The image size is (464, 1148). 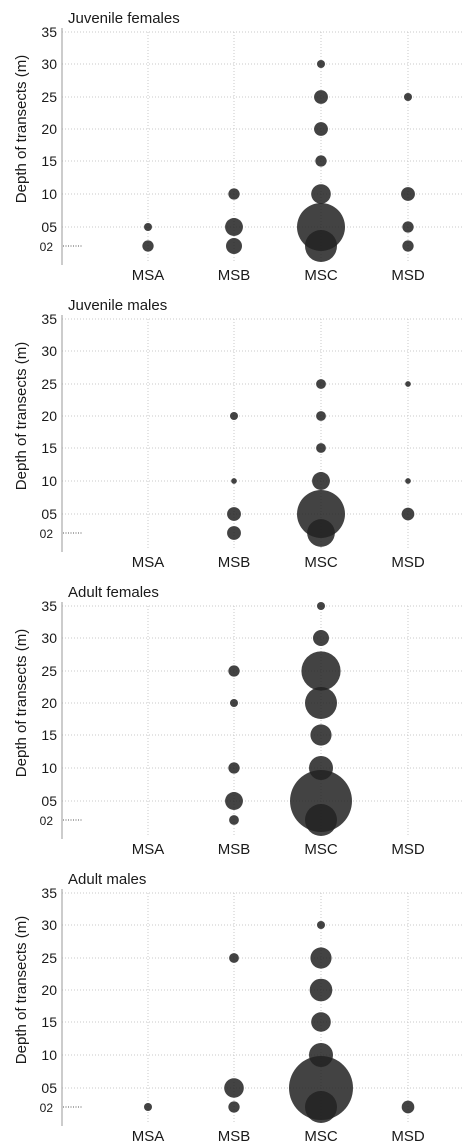 I want to click on panel-title: Juvenile females, so click(x=124, y=18).